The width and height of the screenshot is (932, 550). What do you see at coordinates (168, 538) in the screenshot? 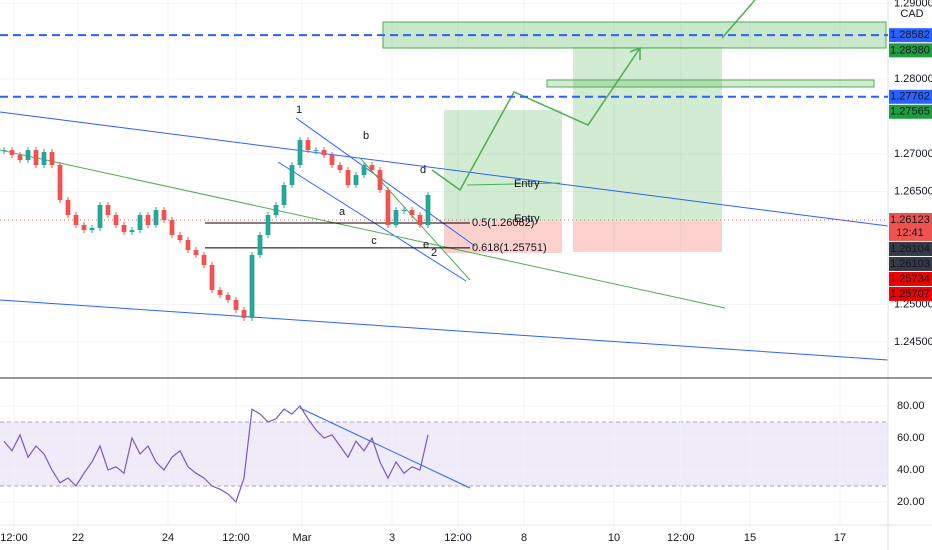
I see `x-tick-label: 24` at bounding box center [168, 538].